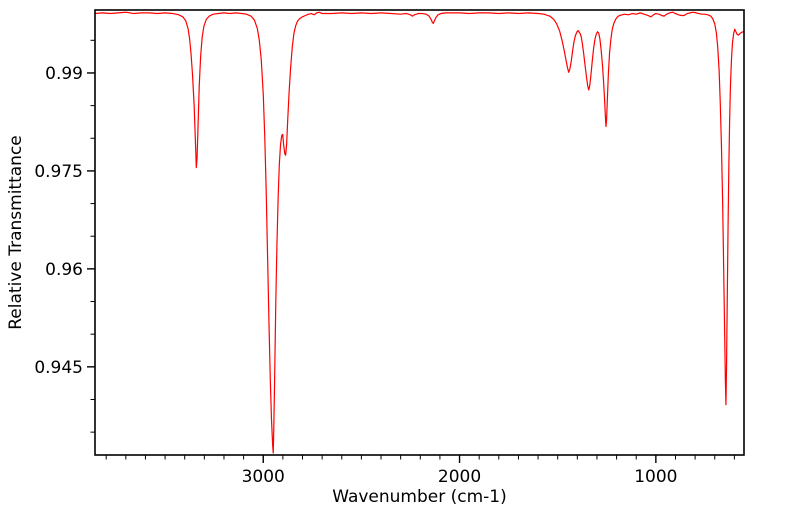 The width and height of the screenshot is (799, 516). I want to click on x-tick-label: 1000, so click(655, 477).